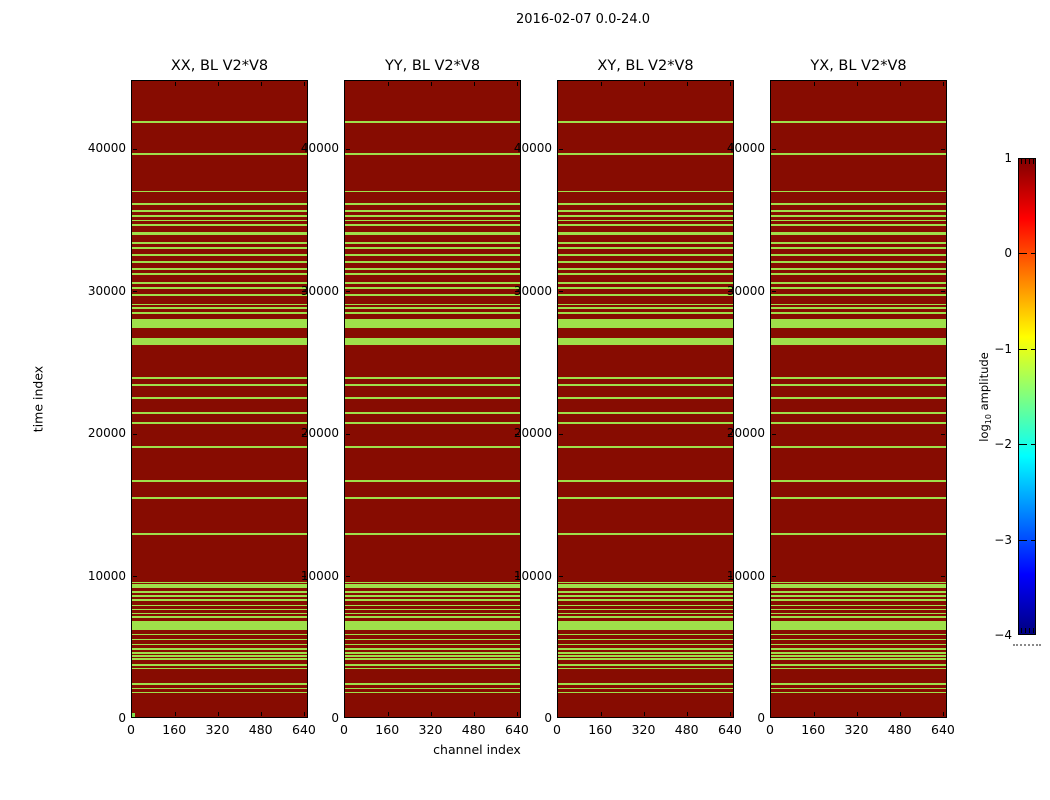 This screenshot has width=1050, height=800. I want to click on x-tick-label: 0, so click(344, 729).